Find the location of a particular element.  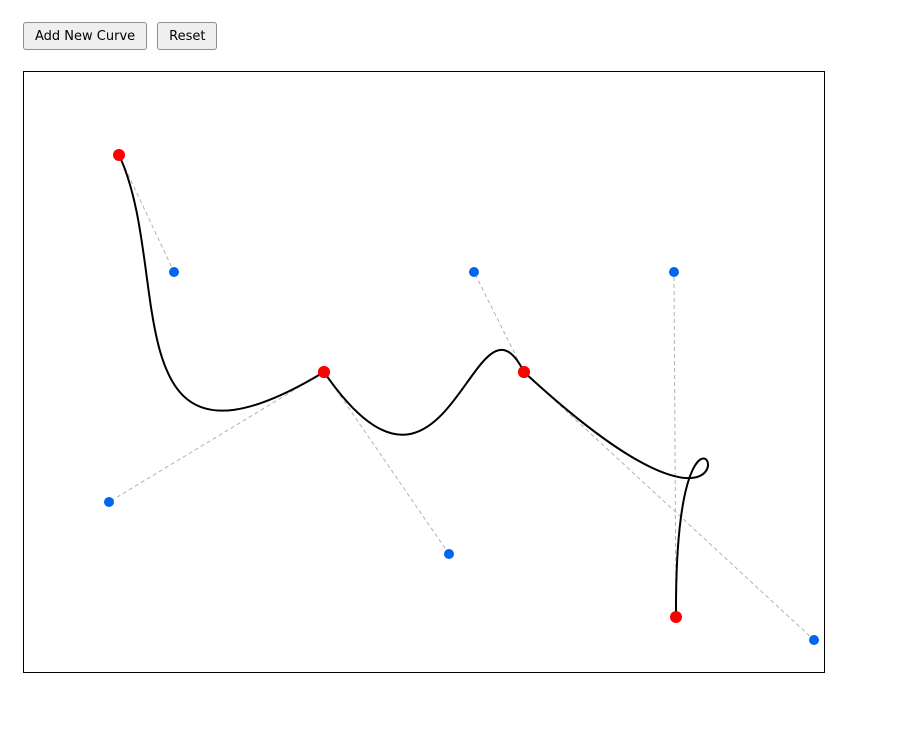

toolbar: Add New Curve Reset is located at coordinates (120, 36).